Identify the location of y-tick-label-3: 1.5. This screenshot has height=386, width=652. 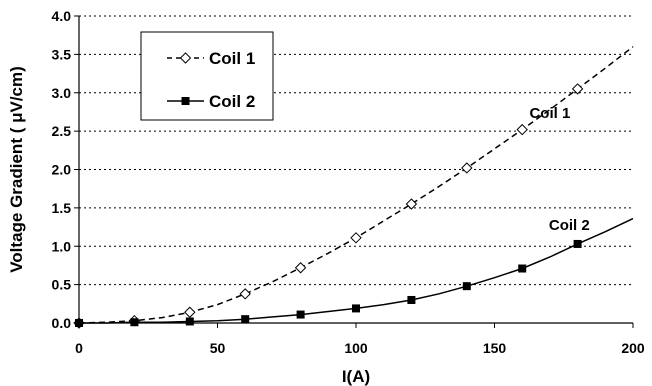
(62, 208).